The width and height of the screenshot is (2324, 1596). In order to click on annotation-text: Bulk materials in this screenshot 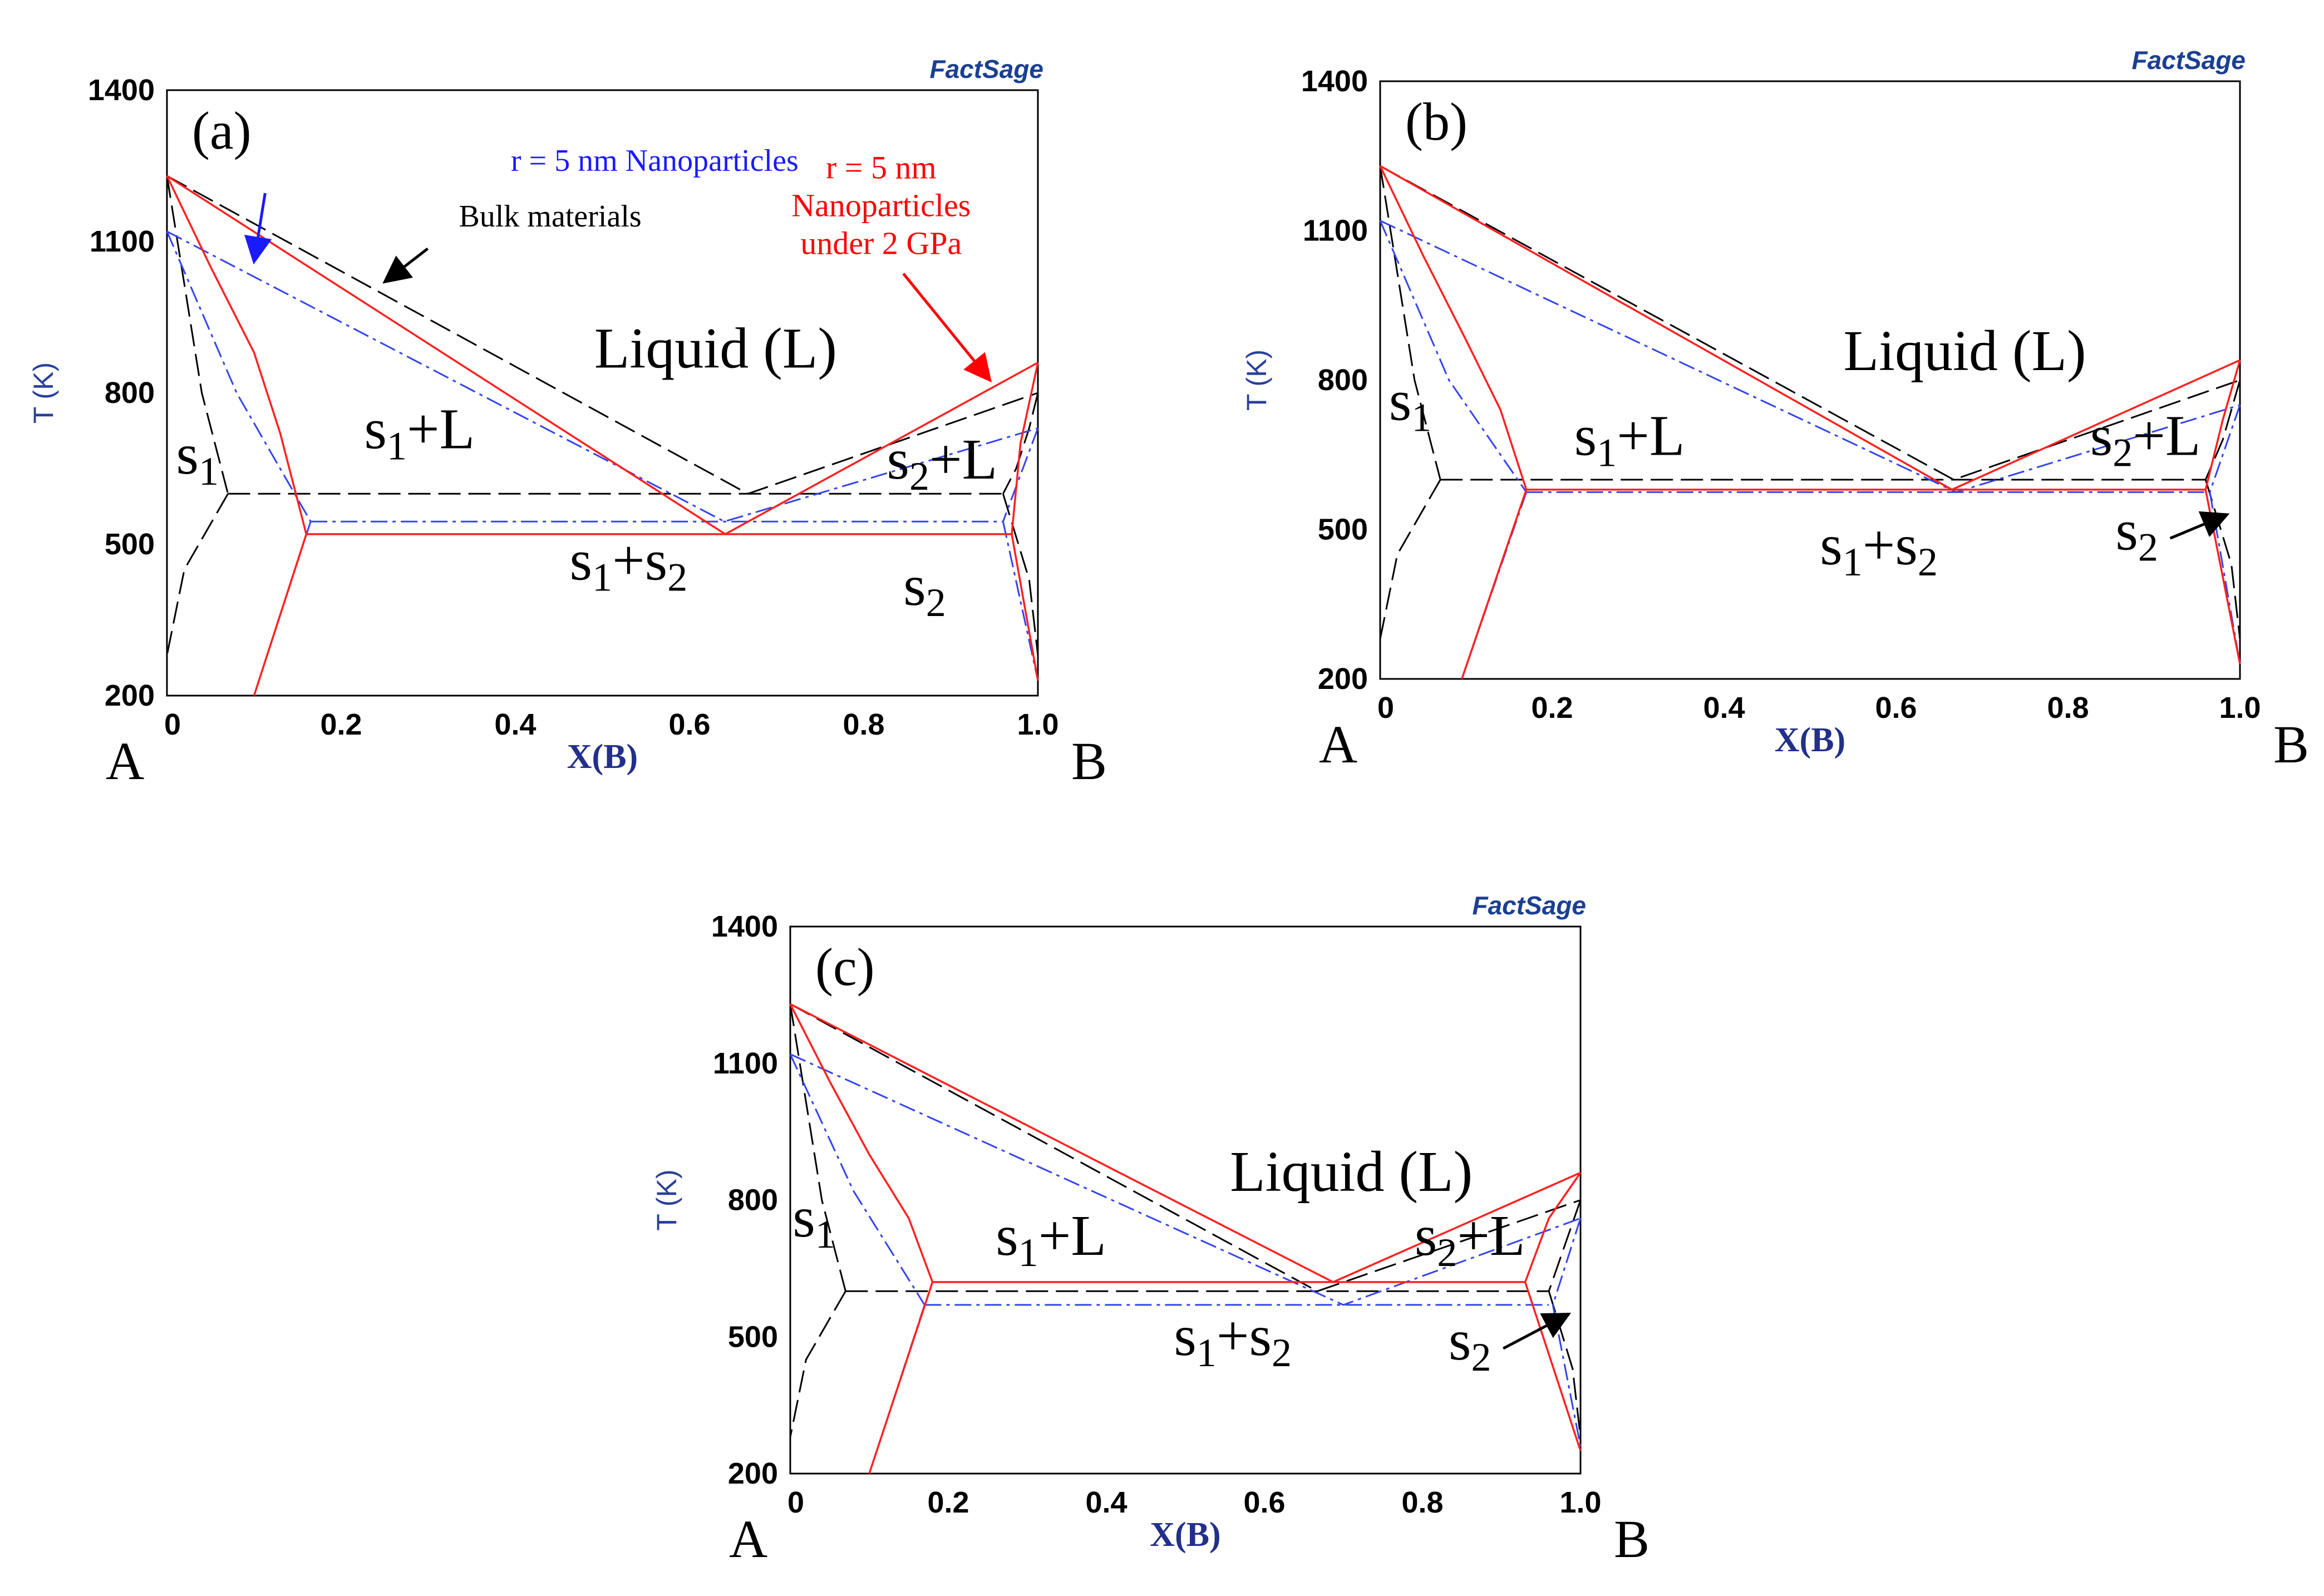, I will do `click(550, 216)`.